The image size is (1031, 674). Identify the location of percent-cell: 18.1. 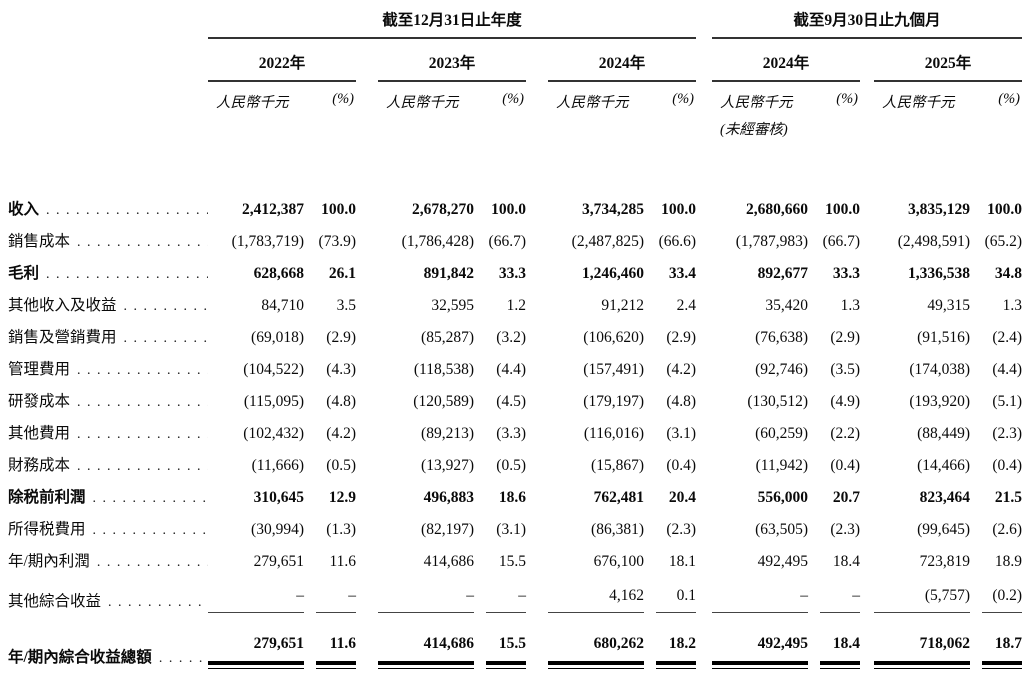
(670, 557).